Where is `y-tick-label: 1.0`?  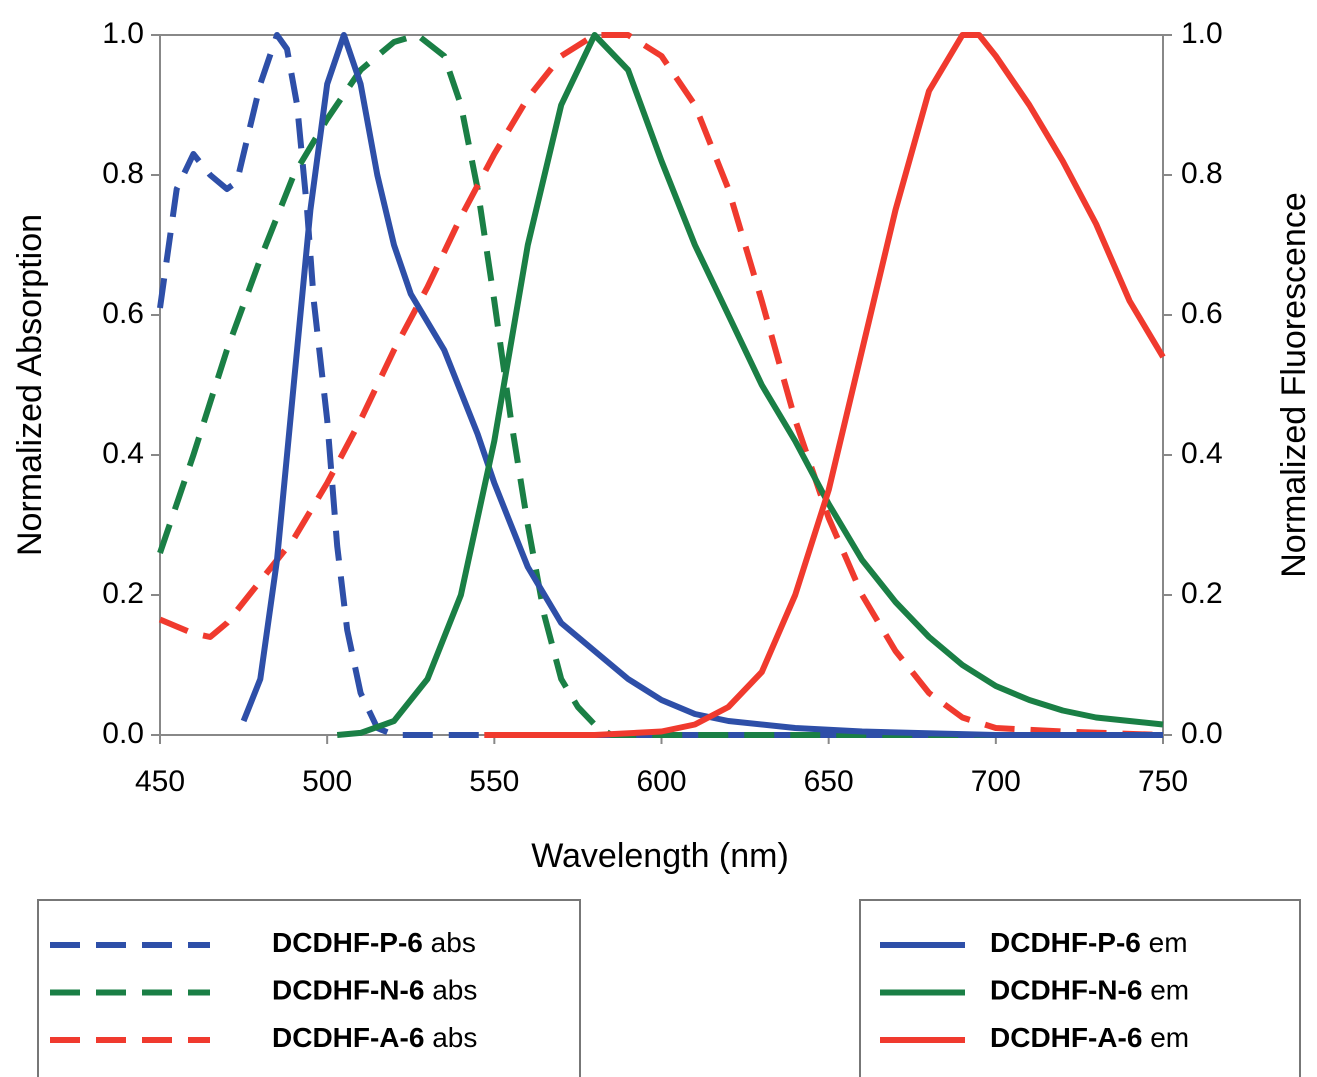 y-tick-label: 1.0 is located at coordinates (123, 33).